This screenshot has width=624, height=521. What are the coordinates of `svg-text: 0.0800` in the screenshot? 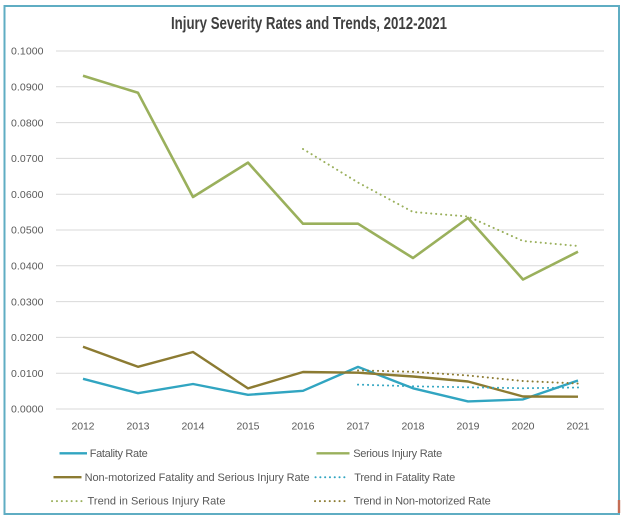 It's located at (27, 123).